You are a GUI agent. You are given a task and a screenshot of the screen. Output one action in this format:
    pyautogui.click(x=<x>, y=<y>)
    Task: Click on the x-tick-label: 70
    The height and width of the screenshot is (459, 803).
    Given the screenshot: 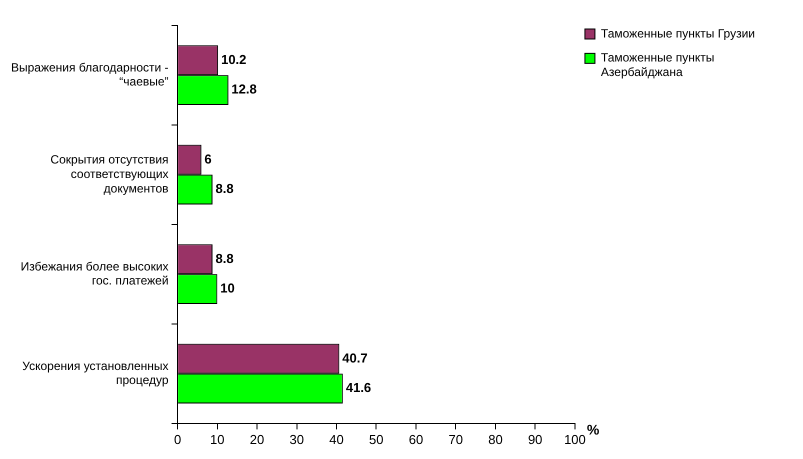 What is the action you would take?
    pyautogui.click(x=455, y=439)
    